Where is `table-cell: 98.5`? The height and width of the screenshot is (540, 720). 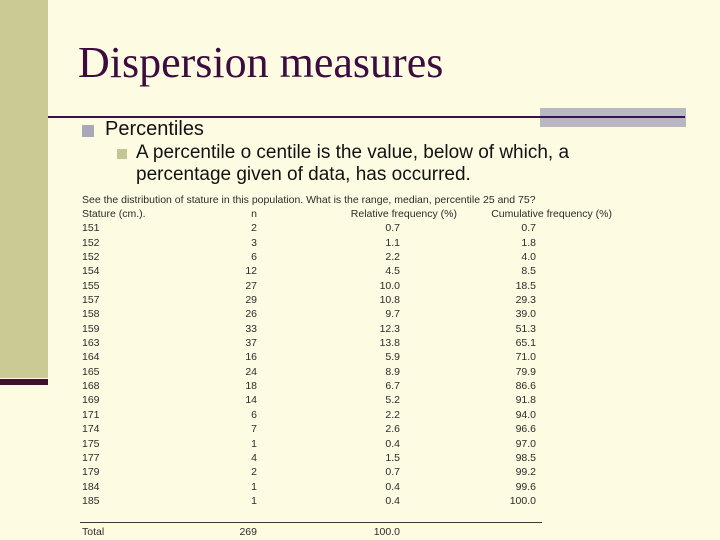
table-cell: 98.5 is located at coordinates (525, 457).